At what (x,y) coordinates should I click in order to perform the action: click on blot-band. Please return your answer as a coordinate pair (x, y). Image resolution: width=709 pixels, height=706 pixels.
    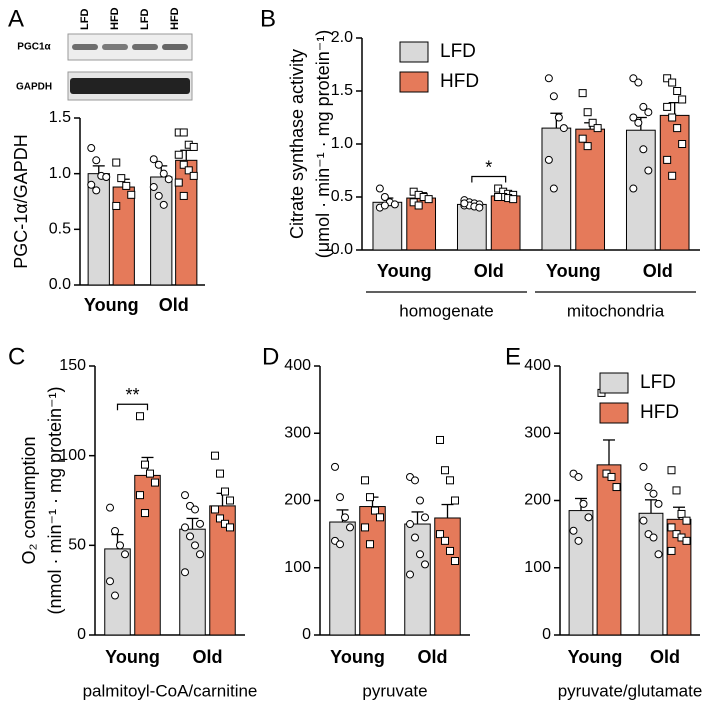
    Looking at the image, I should click on (145, 47).